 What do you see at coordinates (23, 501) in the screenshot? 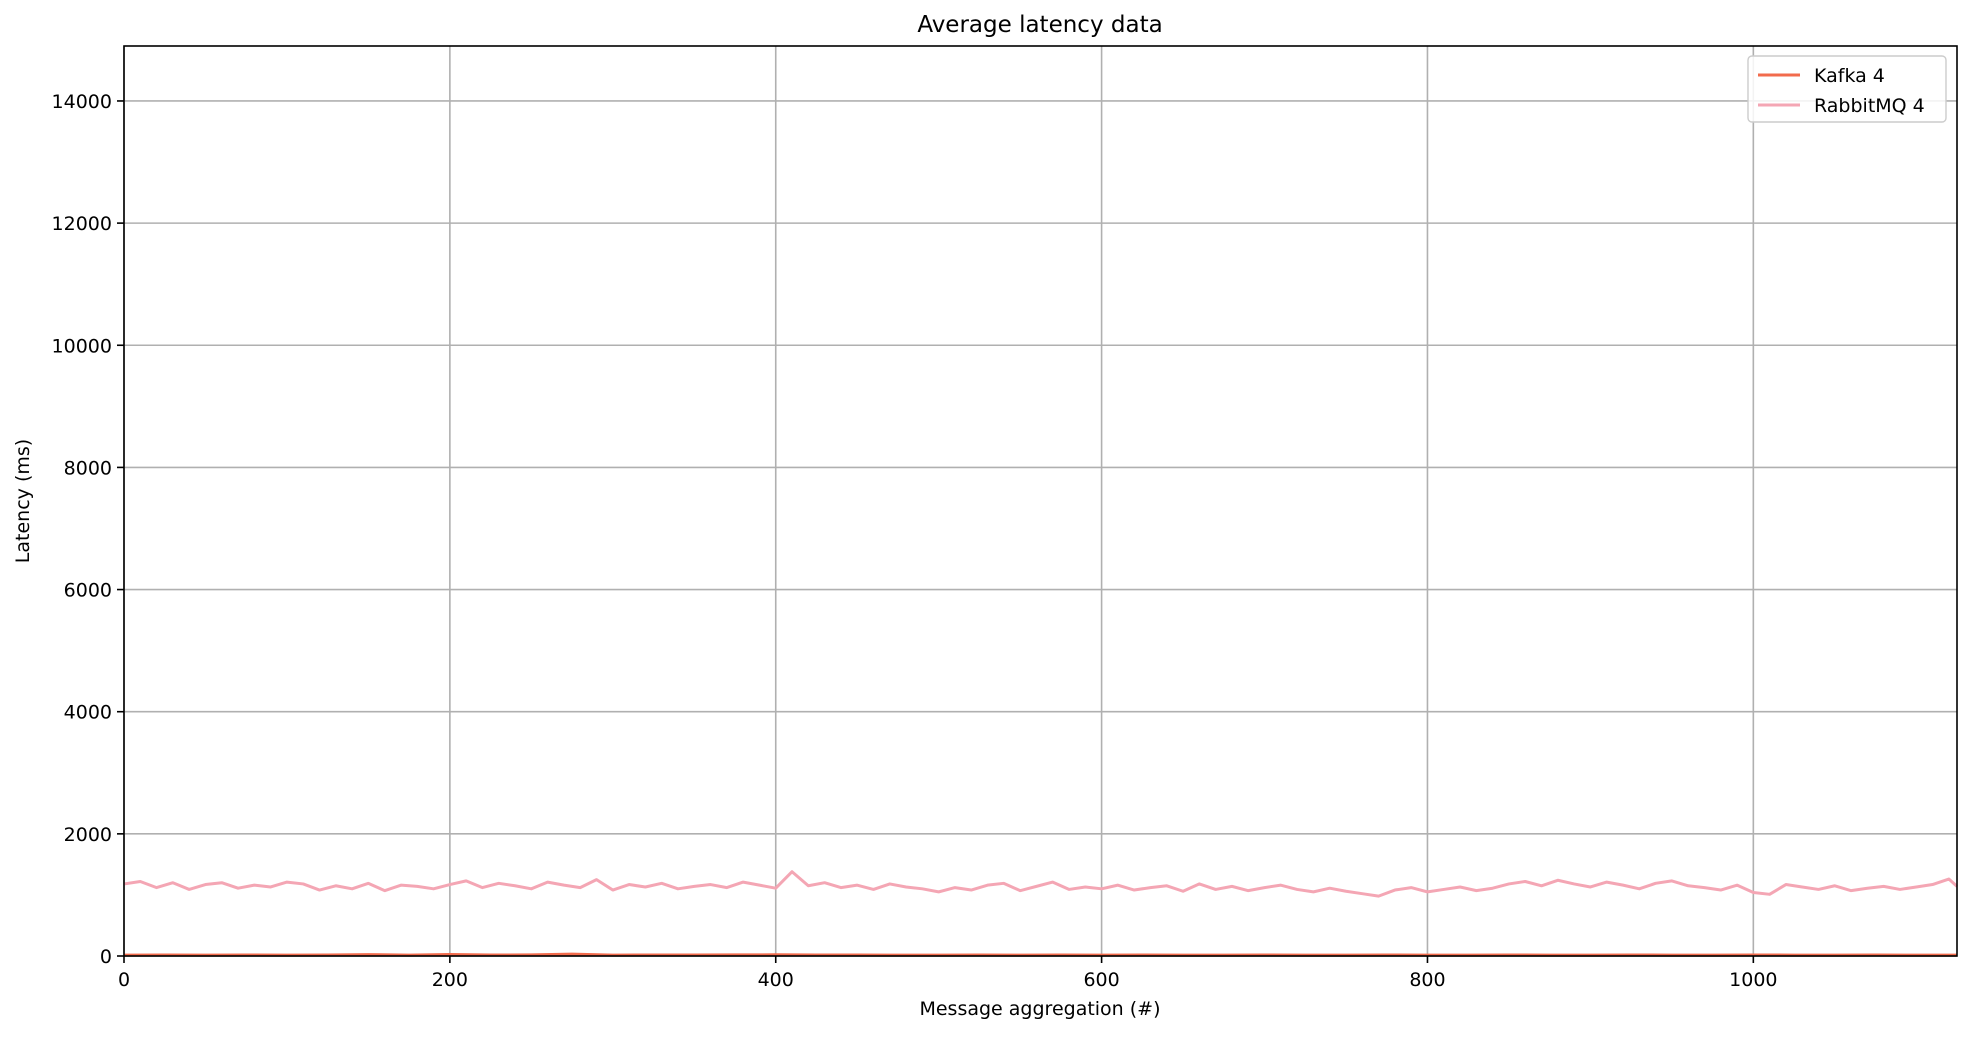
I see `y-axis-title: Latency (ms)` at bounding box center [23, 501].